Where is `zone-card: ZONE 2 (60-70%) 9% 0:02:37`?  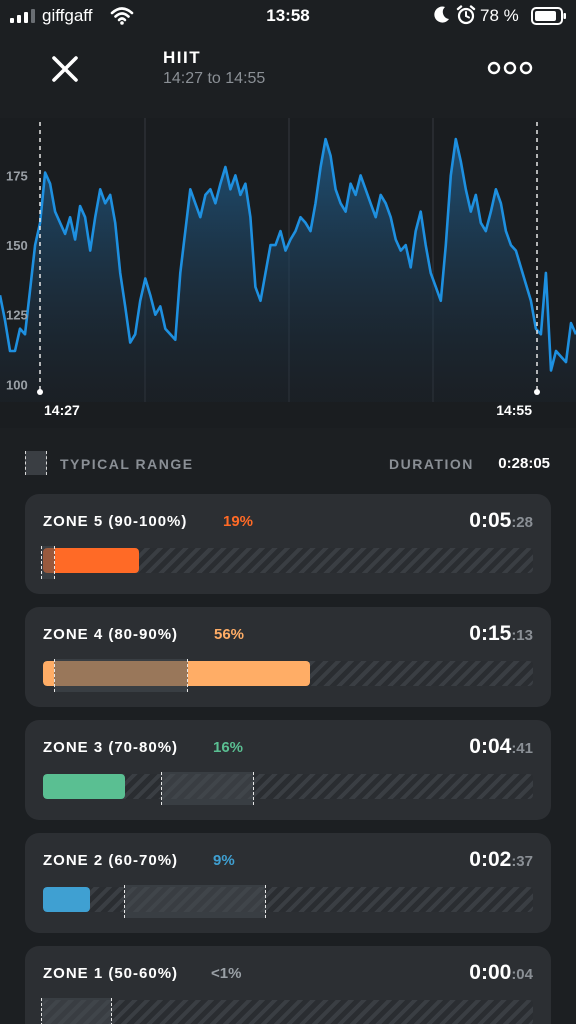 zone-card: ZONE 2 (60-70%) 9% 0:02:37 is located at coordinates (288, 883).